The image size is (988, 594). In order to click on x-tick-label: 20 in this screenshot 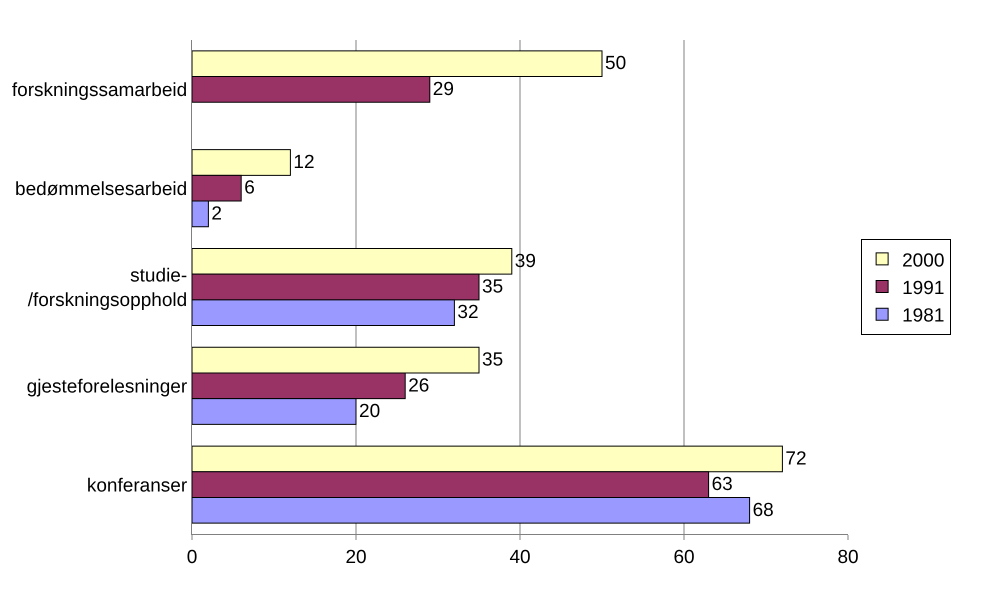, I will do `click(356, 557)`.